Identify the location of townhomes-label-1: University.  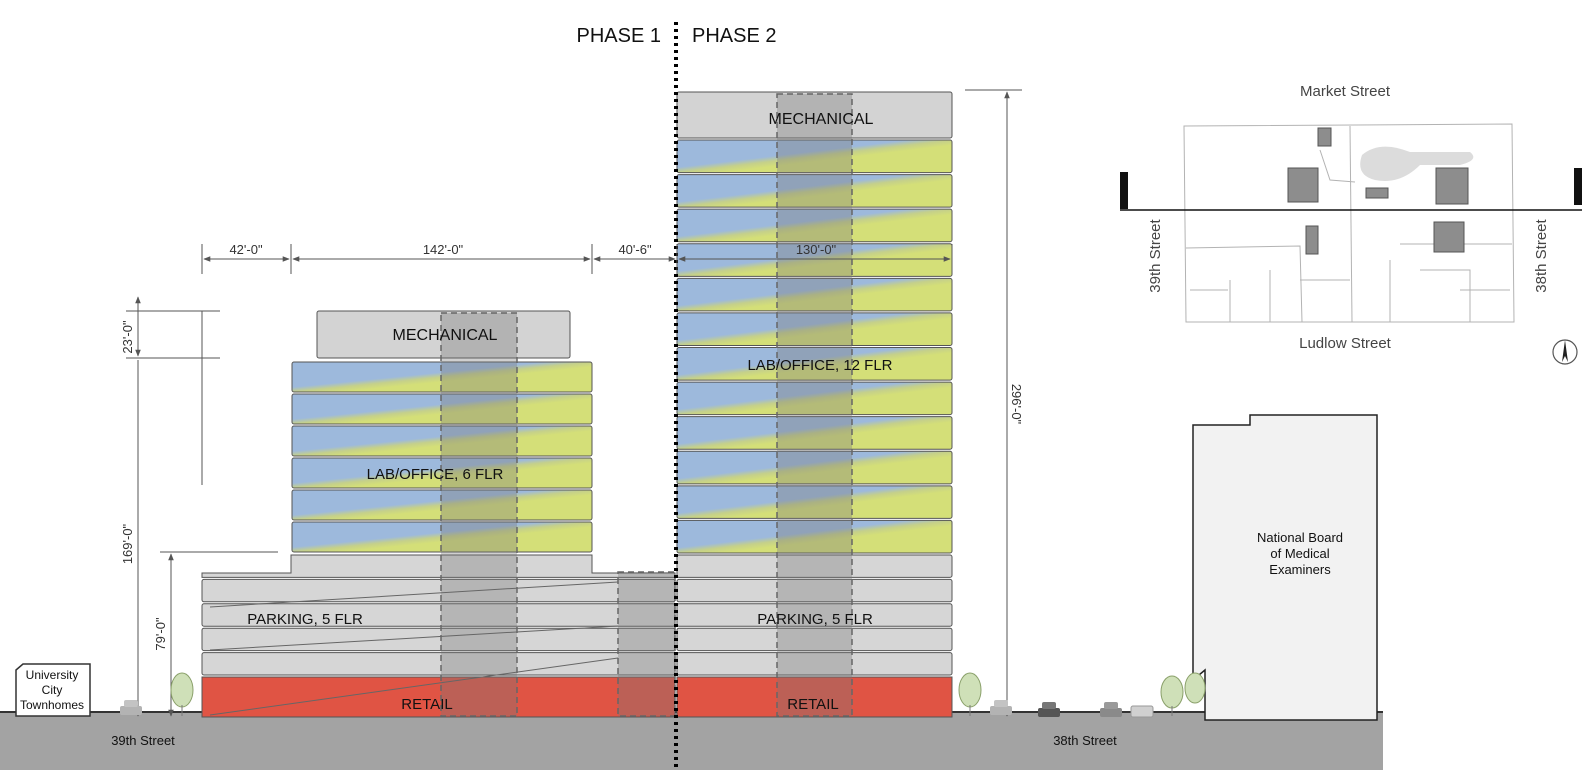
(52, 675).